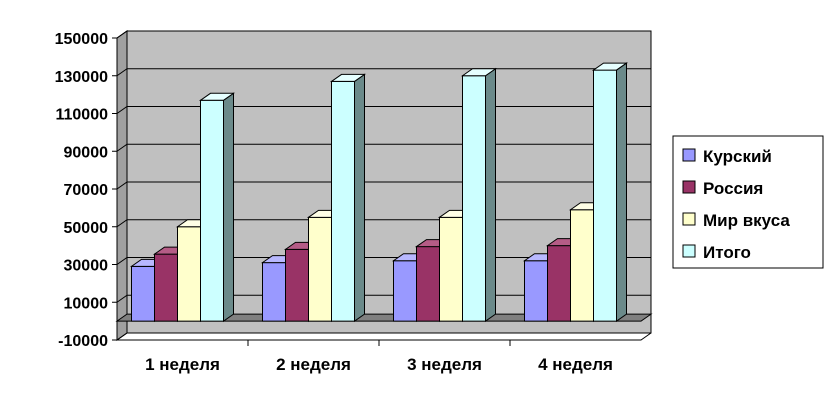 The width and height of the screenshot is (831, 409). What do you see at coordinates (83, 341) in the screenshot?
I see `y-tick-label: -10000` at bounding box center [83, 341].